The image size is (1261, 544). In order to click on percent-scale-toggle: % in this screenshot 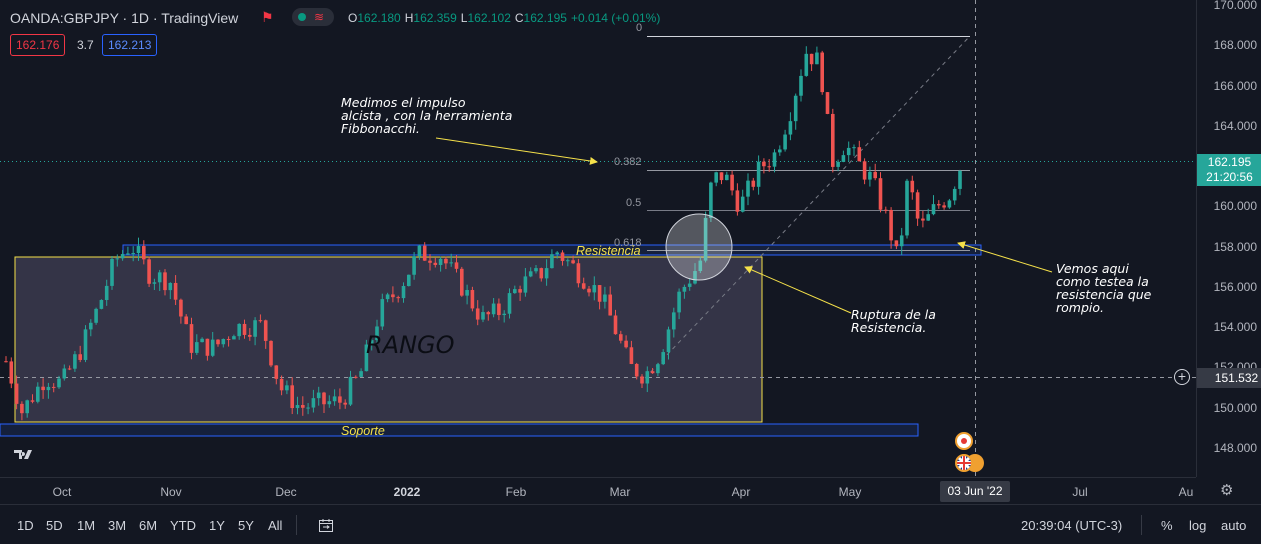, I will do `click(1167, 525)`.